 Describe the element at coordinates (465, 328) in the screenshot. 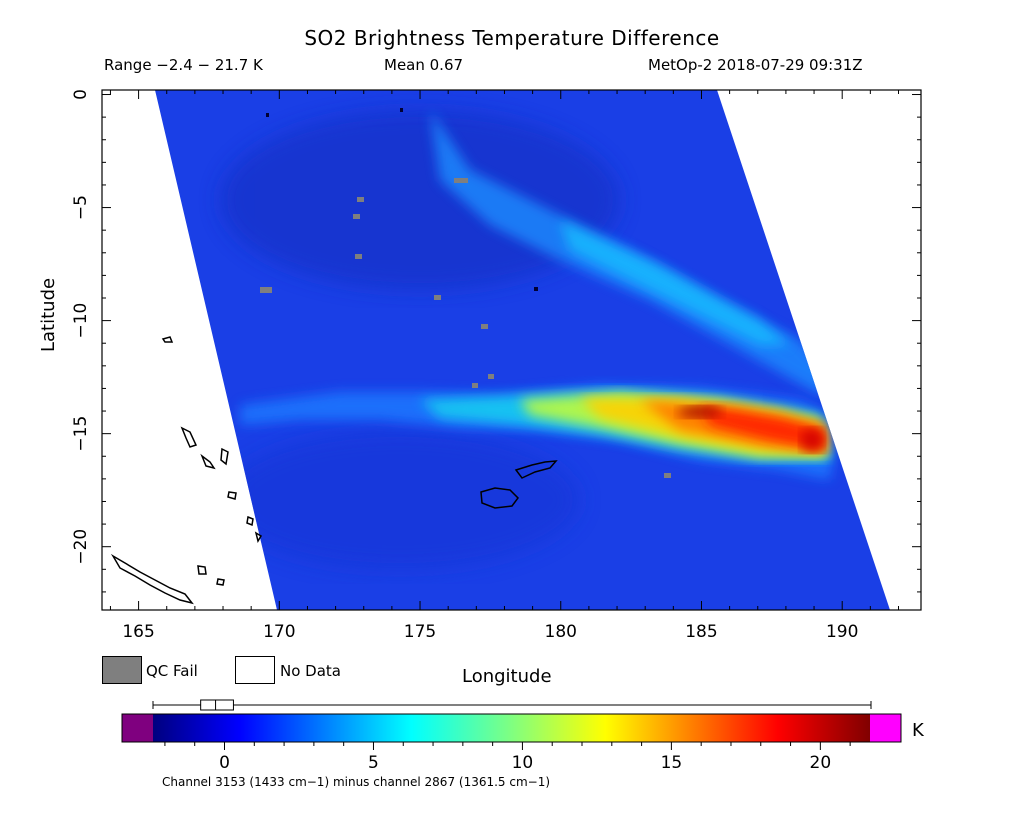

I see `qc-fail-pixels` at that location.